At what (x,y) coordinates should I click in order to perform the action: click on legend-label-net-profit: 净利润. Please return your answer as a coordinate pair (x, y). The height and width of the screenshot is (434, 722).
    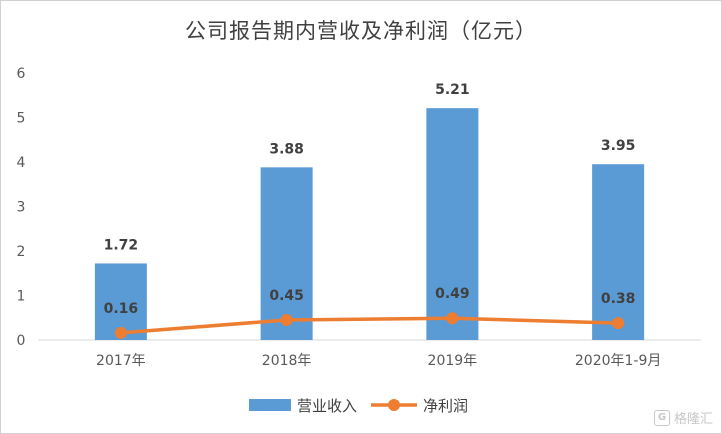
    Looking at the image, I should click on (445, 406).